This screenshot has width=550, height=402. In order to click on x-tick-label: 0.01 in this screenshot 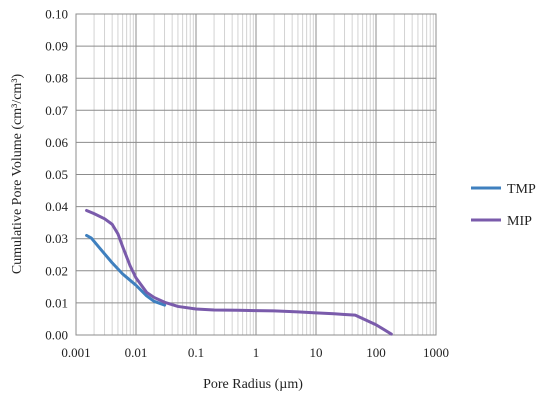, I will do `click(136, 352)`.